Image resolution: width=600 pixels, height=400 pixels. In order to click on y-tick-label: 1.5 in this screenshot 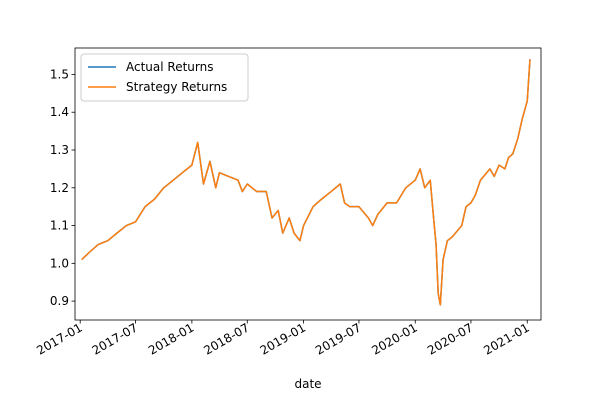, I will do `click(59, 74)`.